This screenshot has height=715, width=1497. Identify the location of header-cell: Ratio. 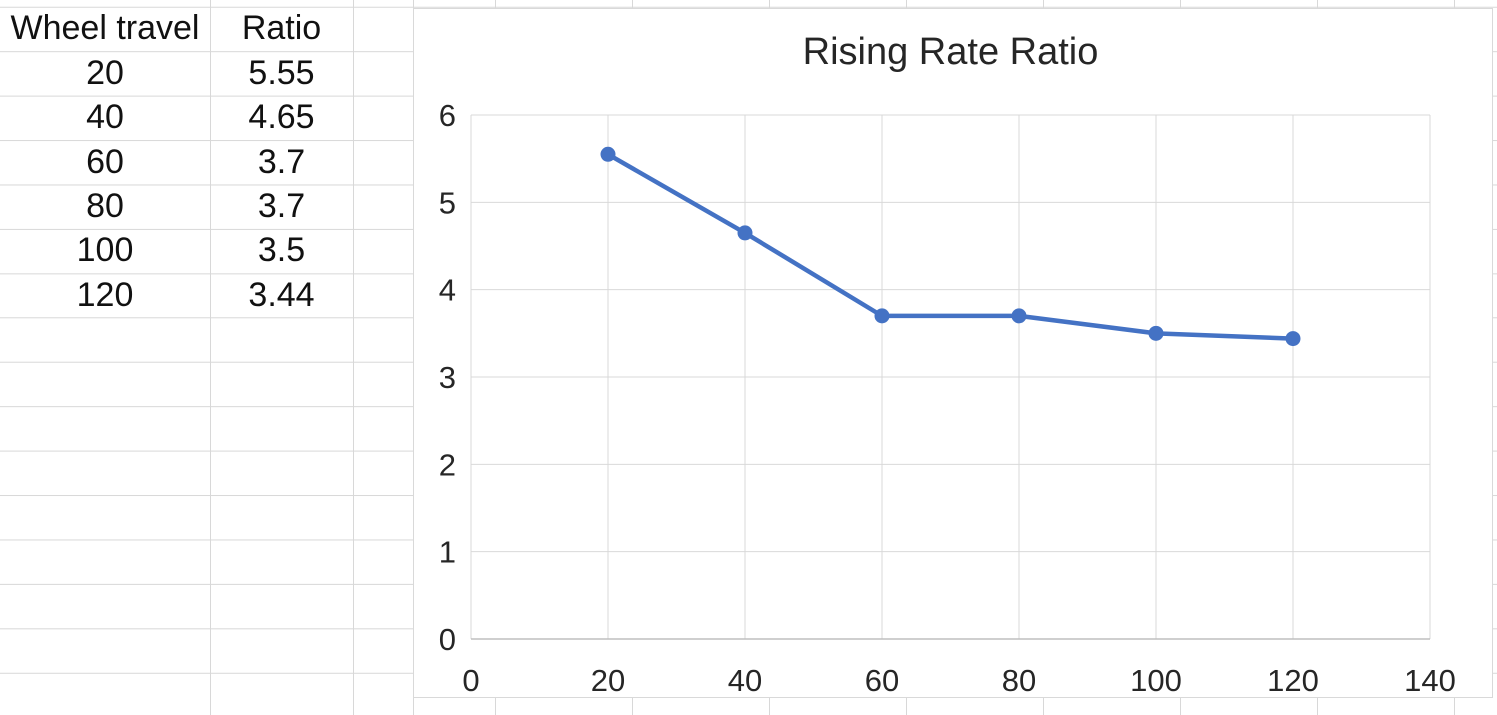
(281, 28).